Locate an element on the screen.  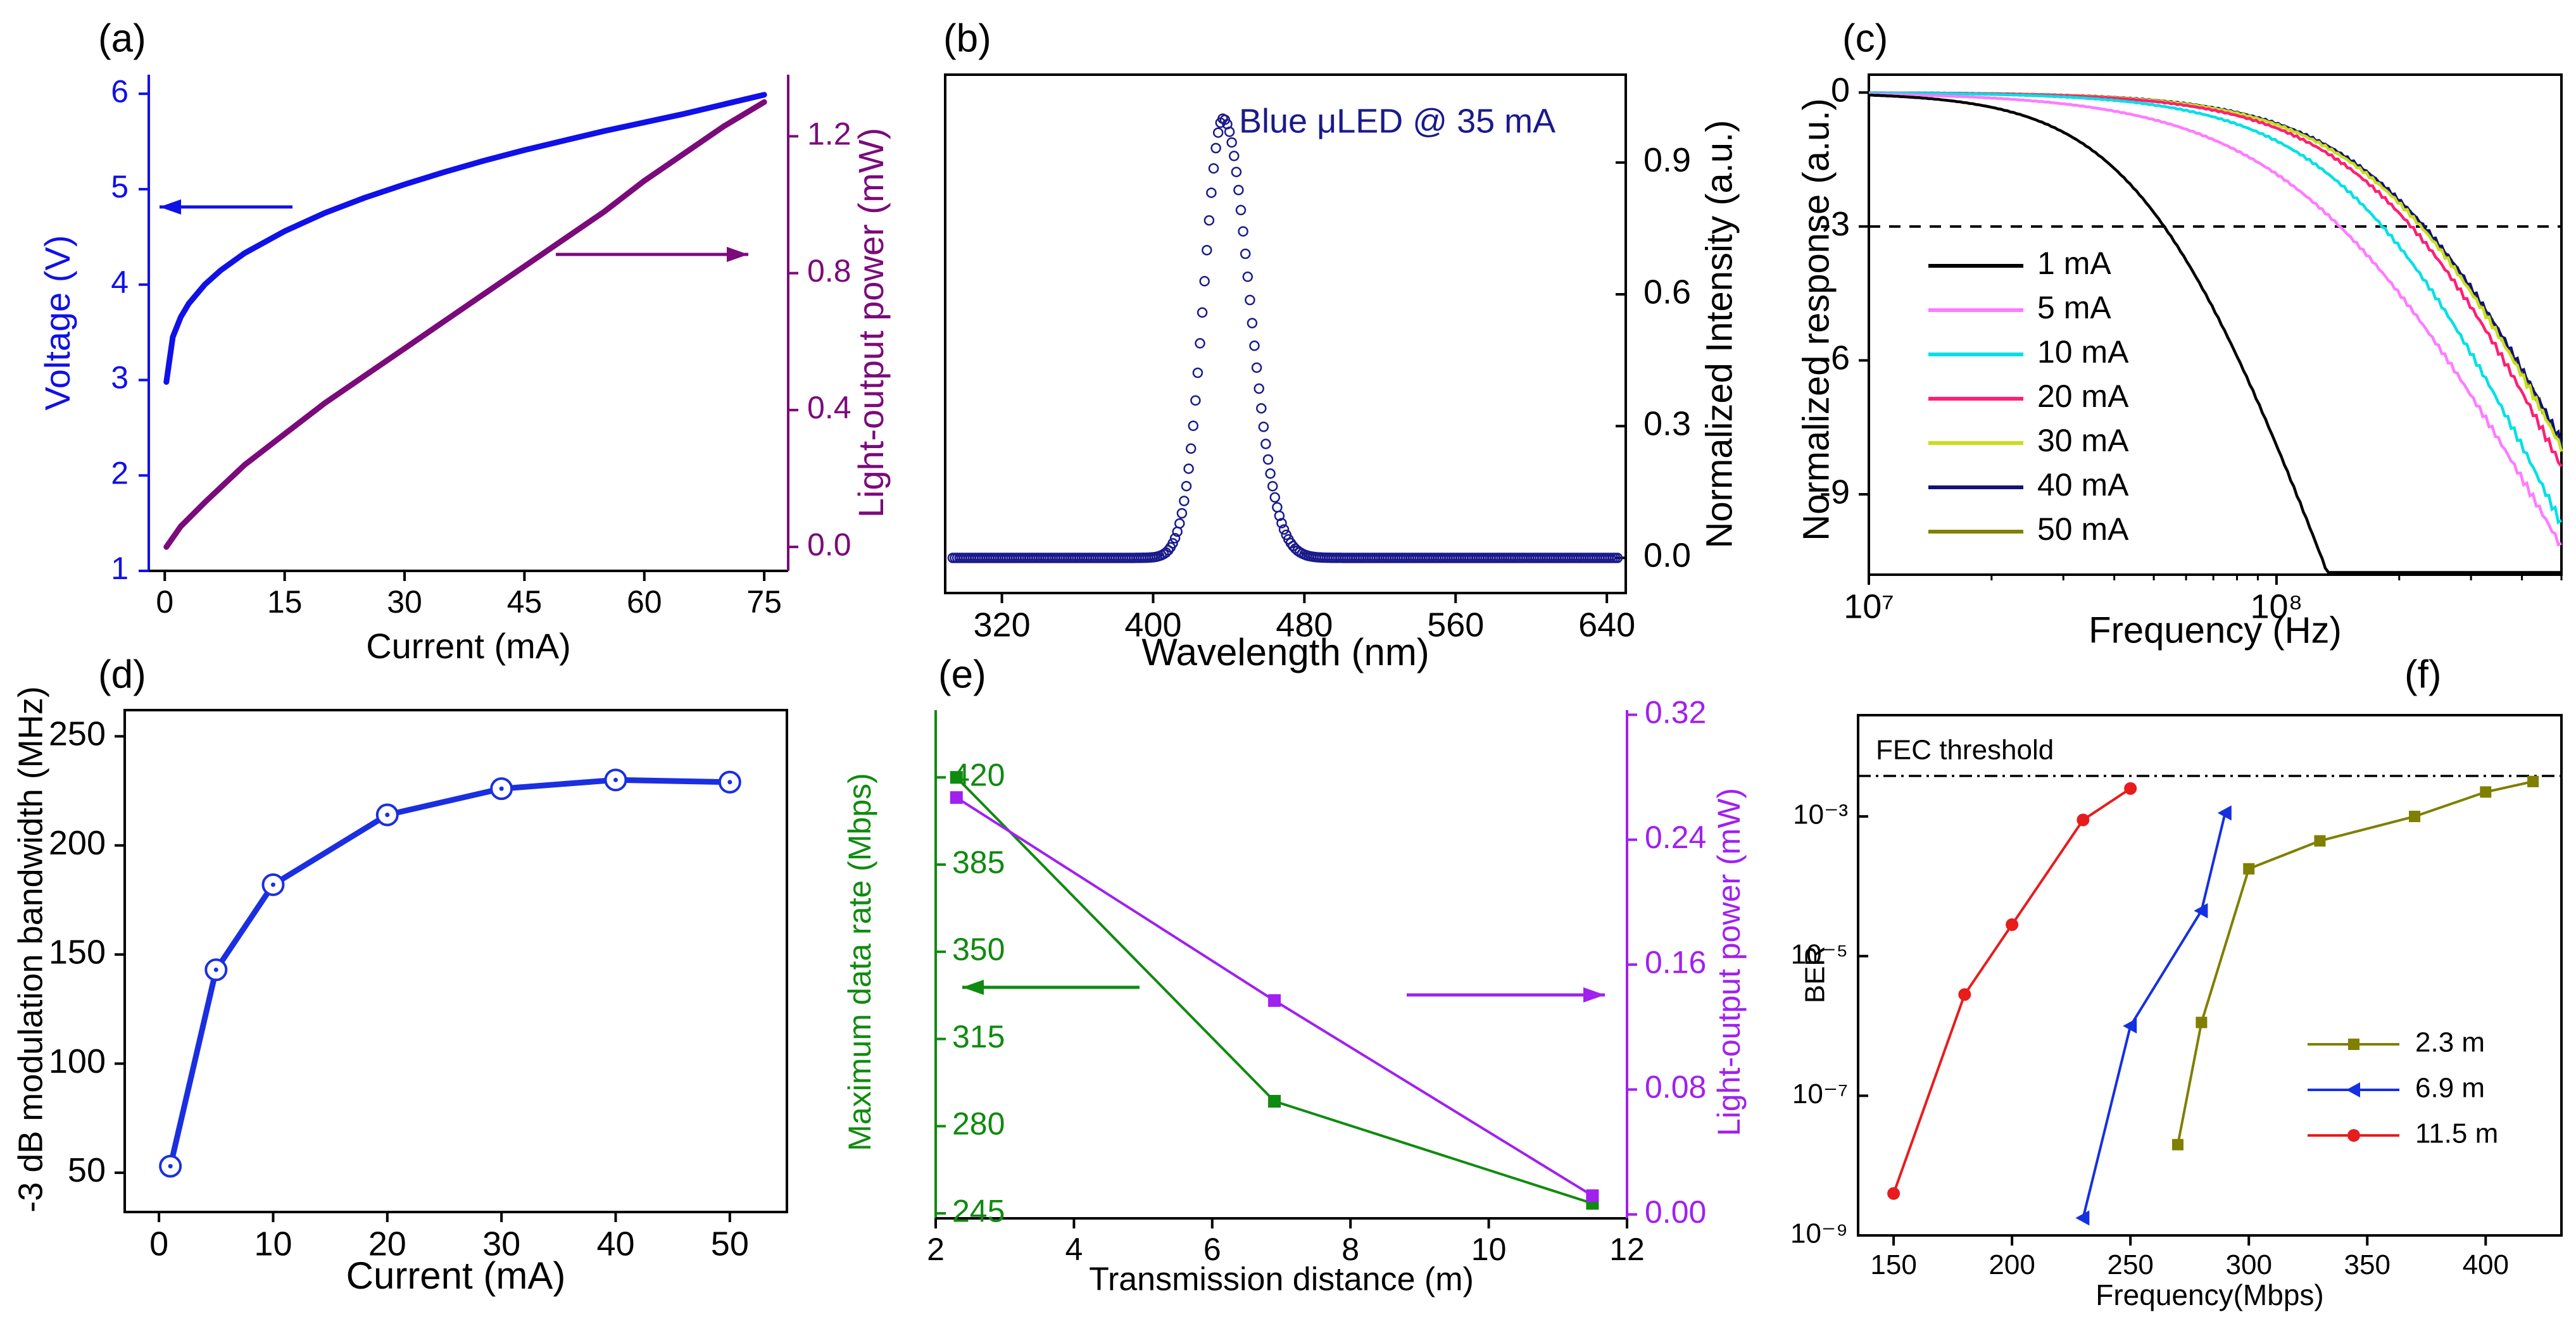
x-tick-label: 15 is located at coordinates (285, 602).